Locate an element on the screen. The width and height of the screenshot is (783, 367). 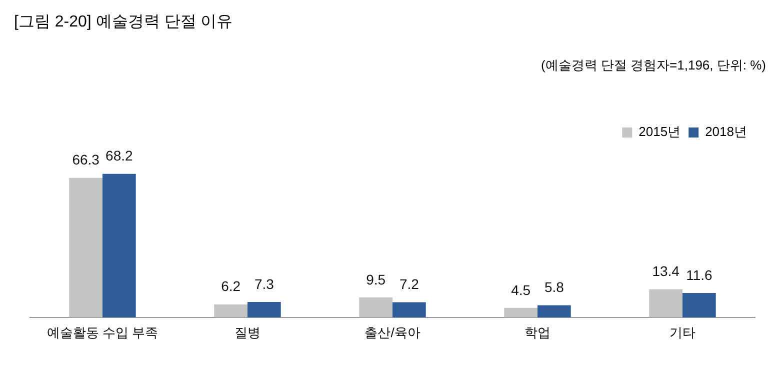
chart-title: [그림 2-20] 예술경력 단절 이유 is located at coordinates (123, 21).